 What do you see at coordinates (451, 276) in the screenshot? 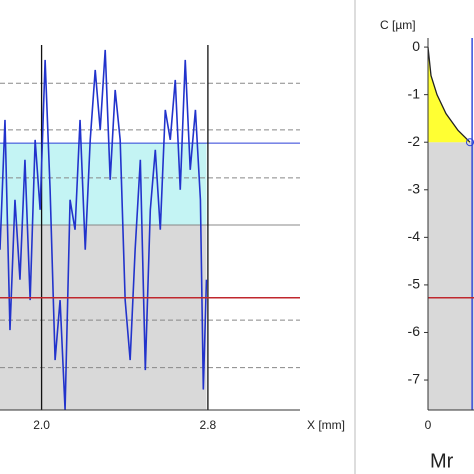
I see `material-fill` at bounding box center [451, 276].